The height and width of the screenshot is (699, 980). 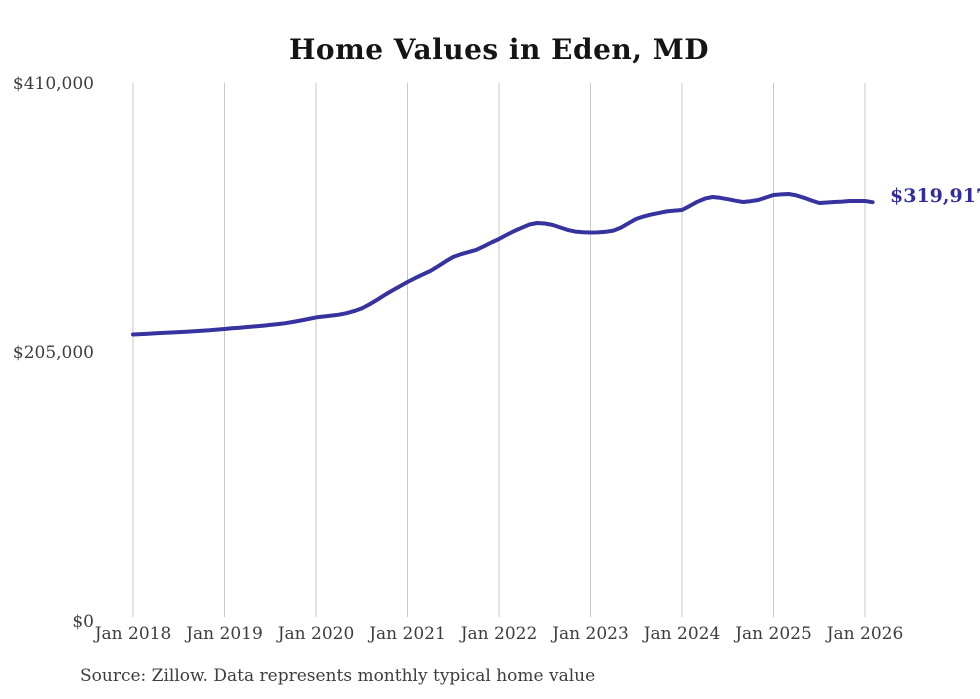 What do you see at coordinates (499, 634) in the screenshot?
I see `x-axis-label-jan-2022: Jan 2022` at bounding box center [499, 634].